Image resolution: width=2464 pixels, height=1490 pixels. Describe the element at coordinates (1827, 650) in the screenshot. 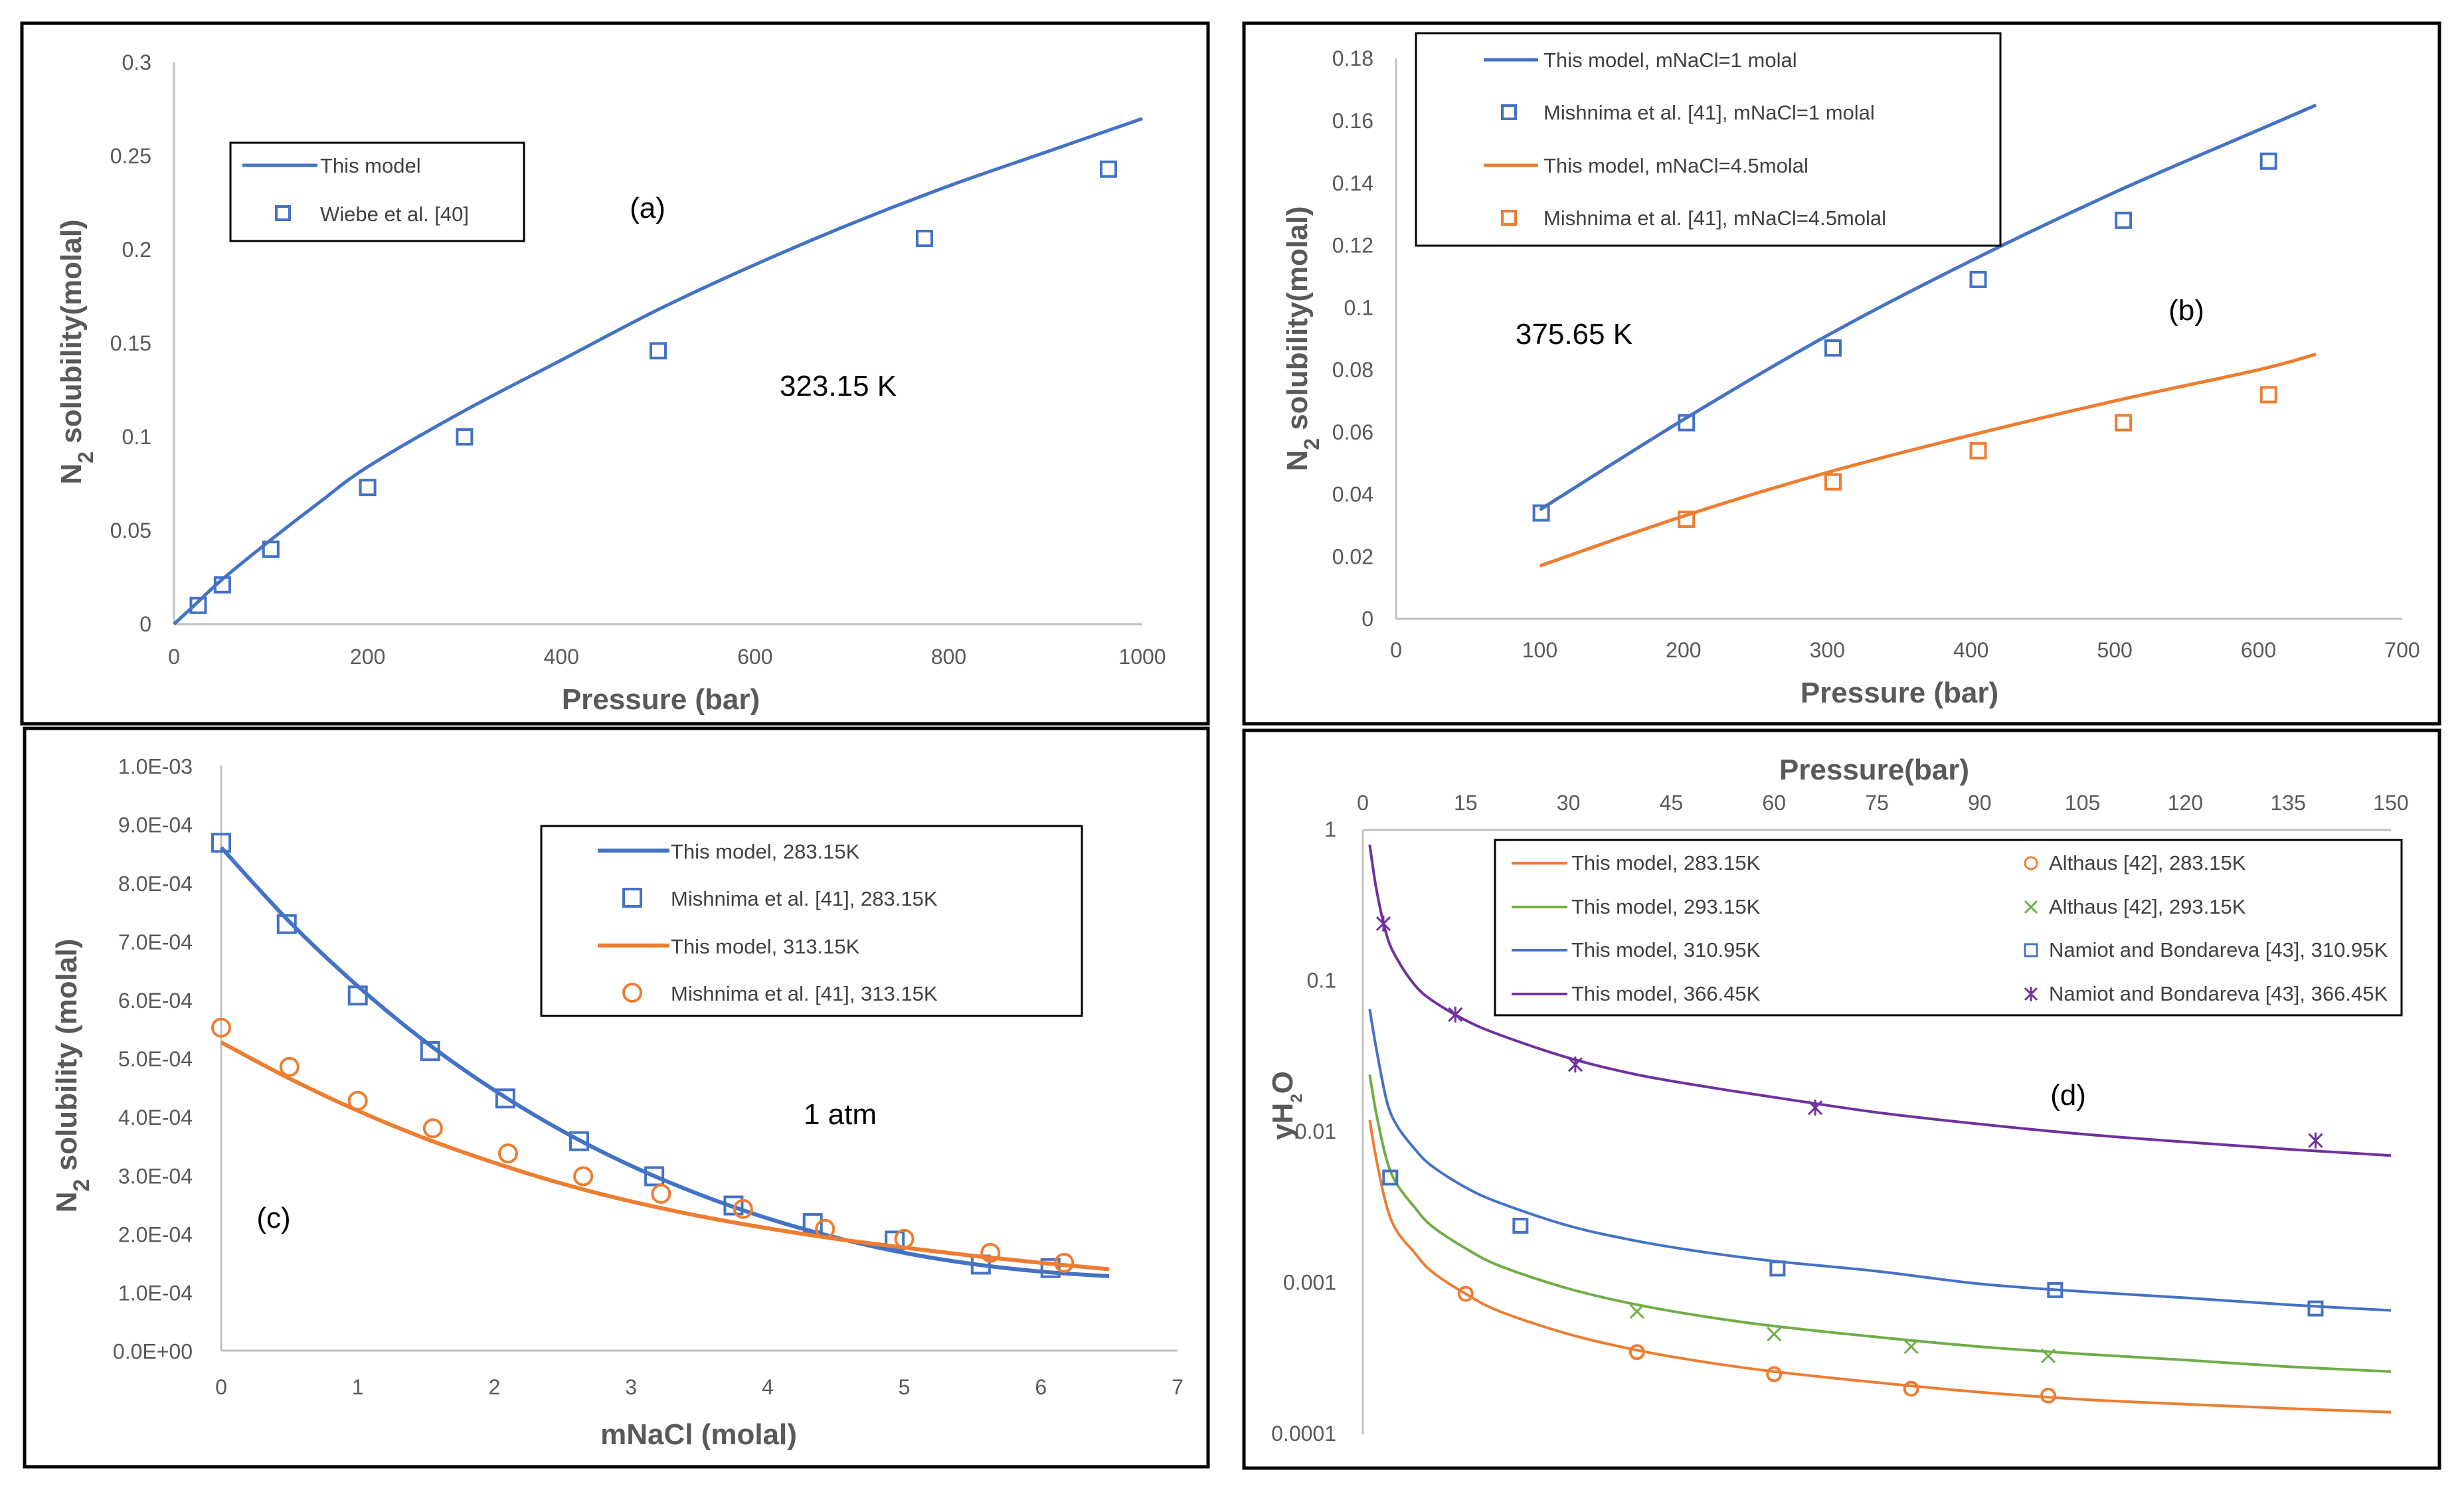

I see `panel-b-x-tick-label: 300` at that location.